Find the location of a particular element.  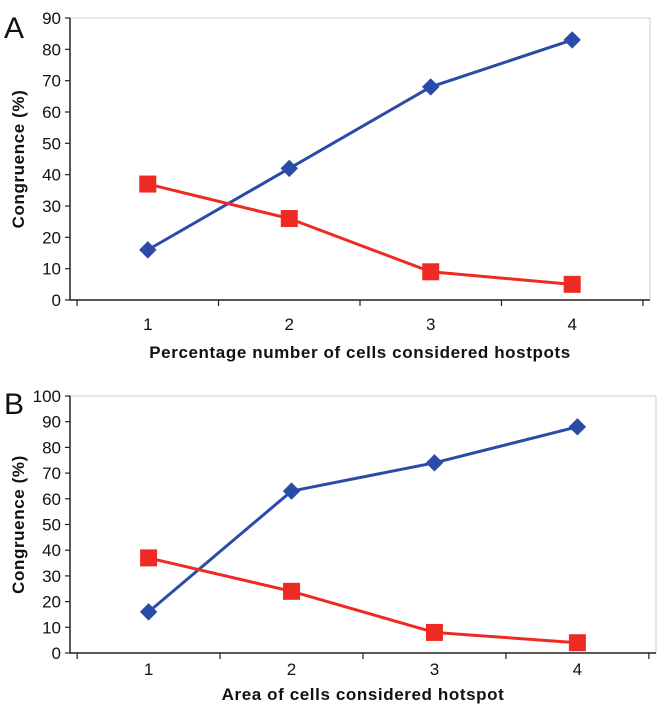

panel-letter: A is located at coordinates (14, 28).